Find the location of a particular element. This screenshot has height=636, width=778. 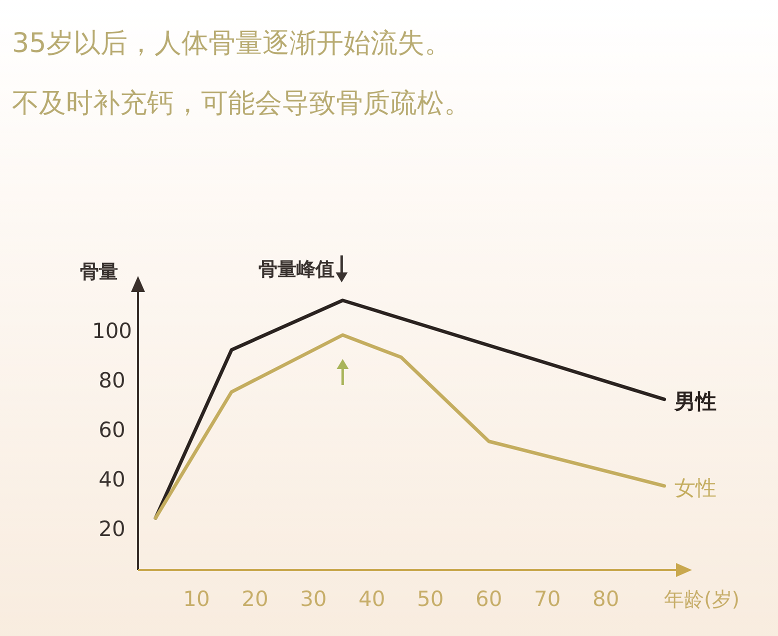

y-tick-label: 60 is located at coordinates (112, 430).